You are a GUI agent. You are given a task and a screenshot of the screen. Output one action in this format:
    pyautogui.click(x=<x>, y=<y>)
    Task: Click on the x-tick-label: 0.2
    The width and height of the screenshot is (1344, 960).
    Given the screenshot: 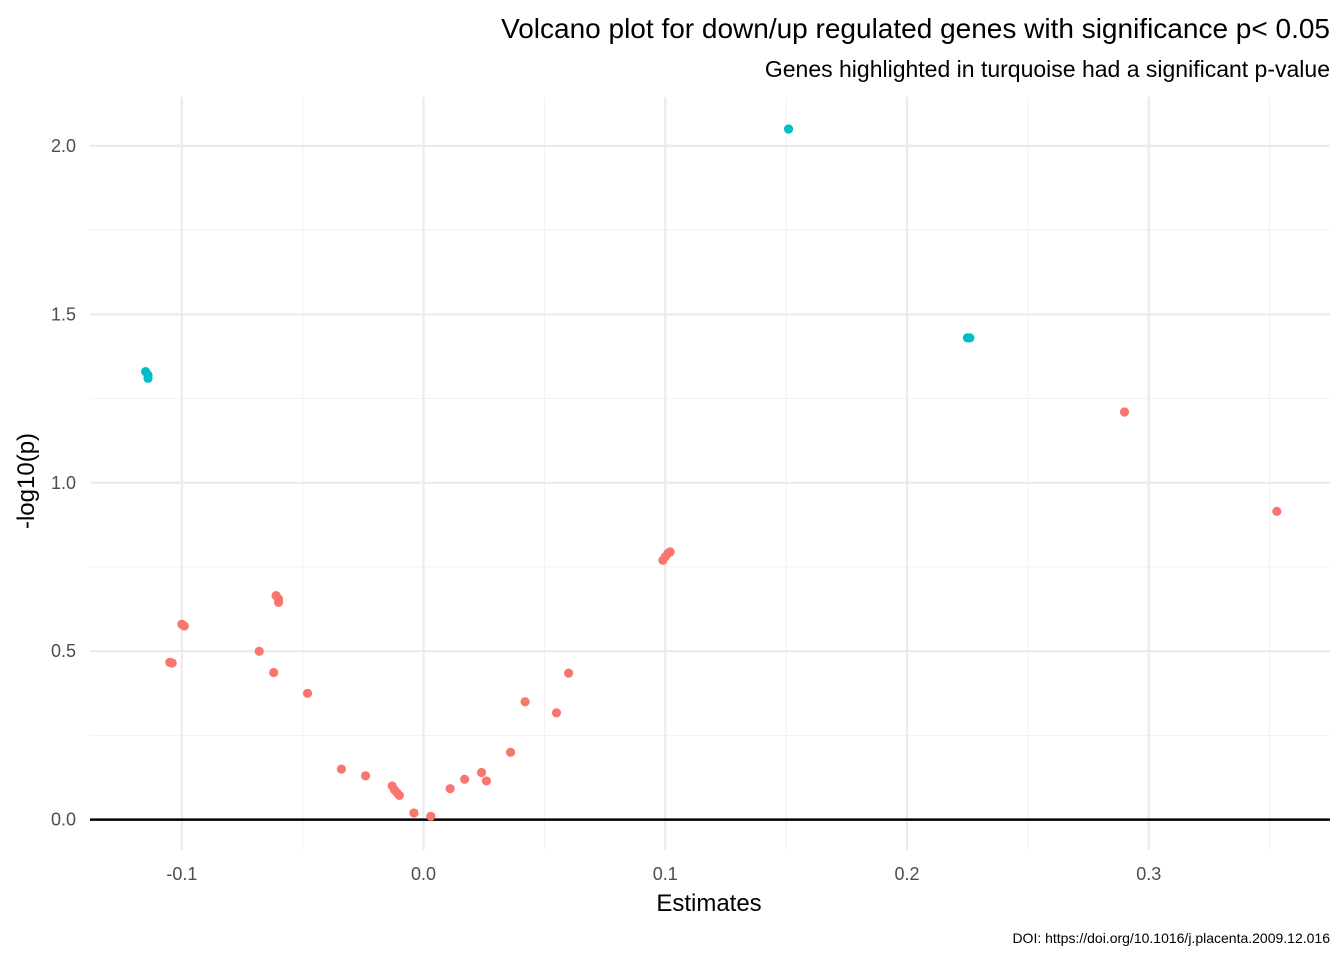 What is the action you would take?
    pyautogui.click(x=906, y=874)
    